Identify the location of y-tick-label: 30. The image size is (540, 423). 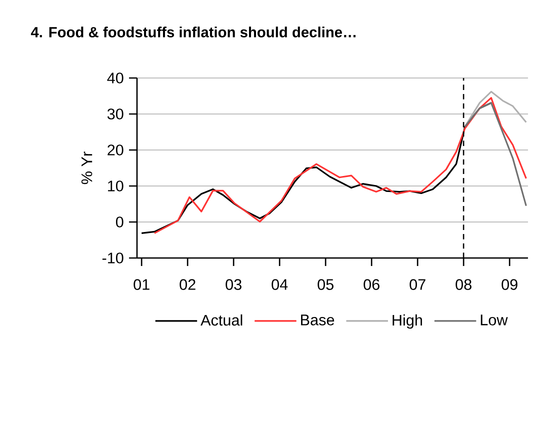
(115, 114).